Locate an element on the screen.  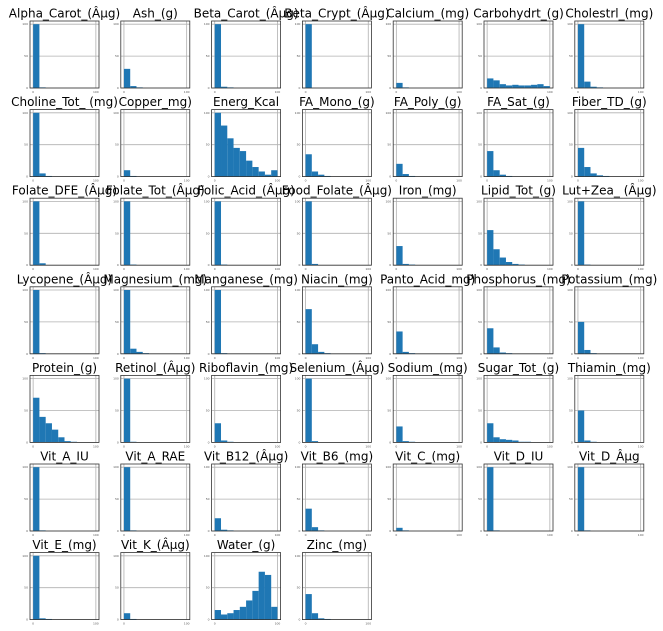
subplot-title: Selenium_(Âµg) is located at coordinates (337, 367).